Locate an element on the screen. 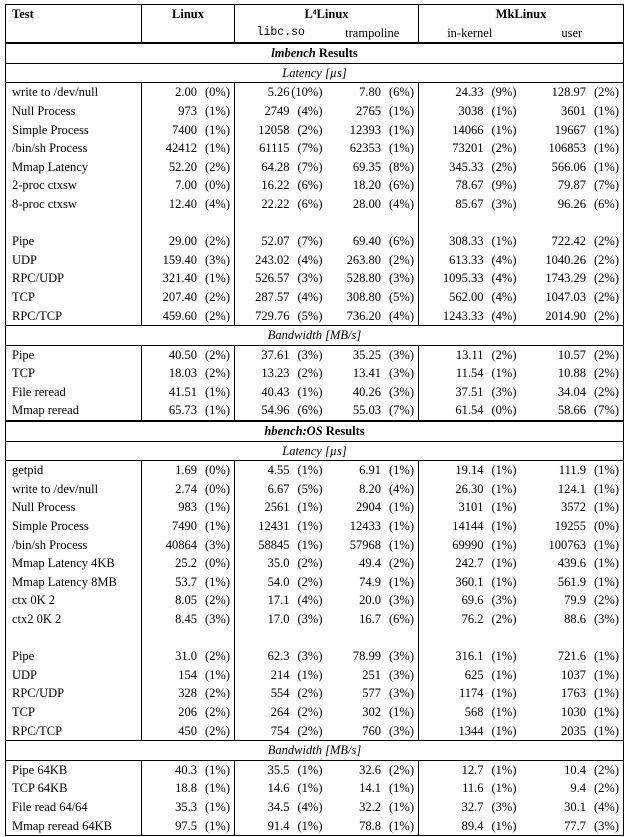 This screenshot has height=837, width=628. value: 19667 is located at coordinates (570, 129).